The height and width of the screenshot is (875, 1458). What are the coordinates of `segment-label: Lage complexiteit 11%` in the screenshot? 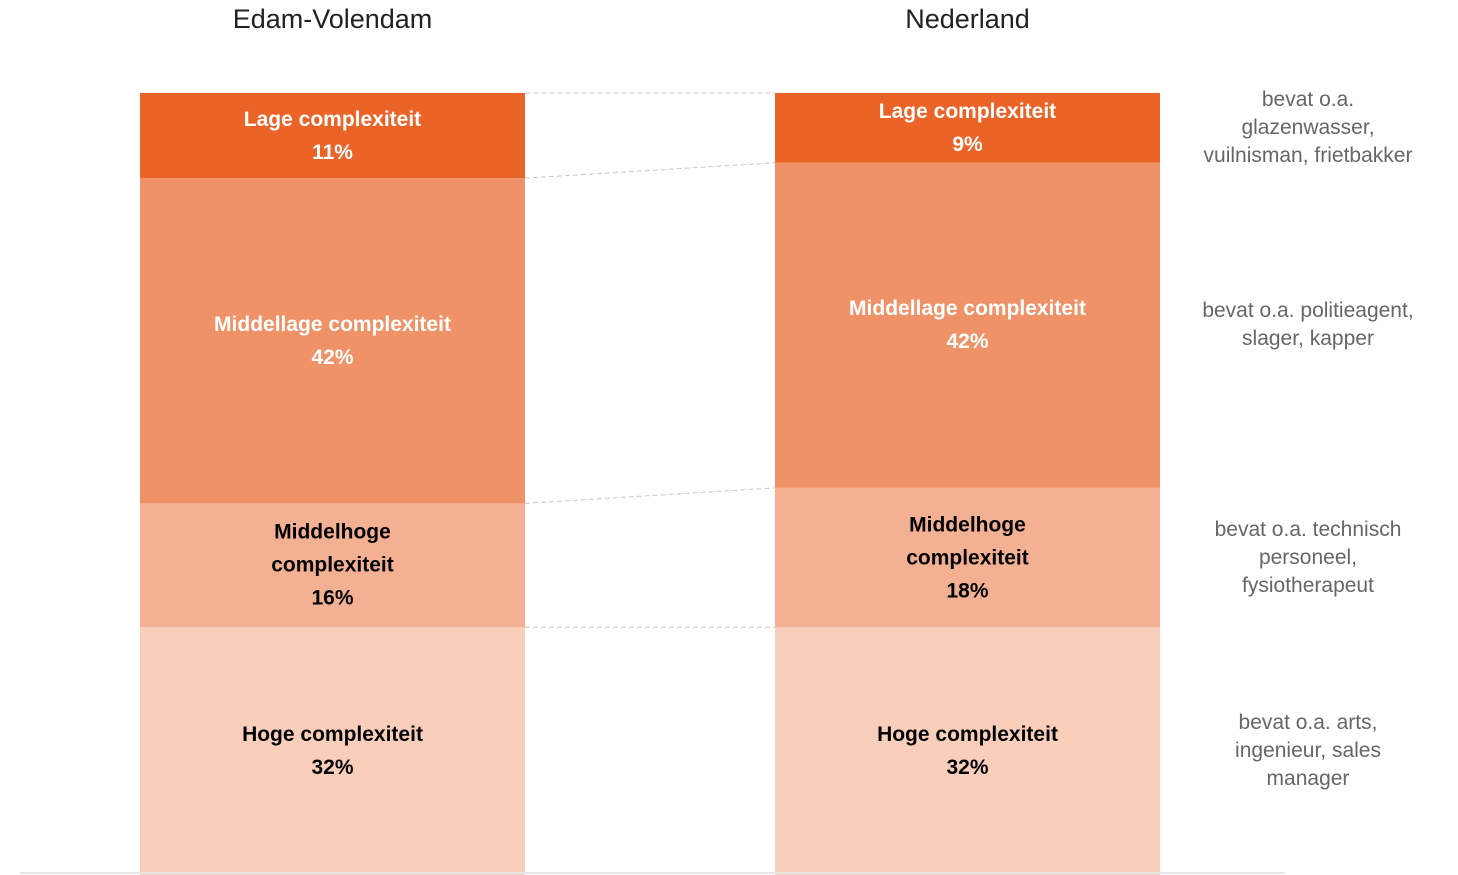 It's located at (333, 136).